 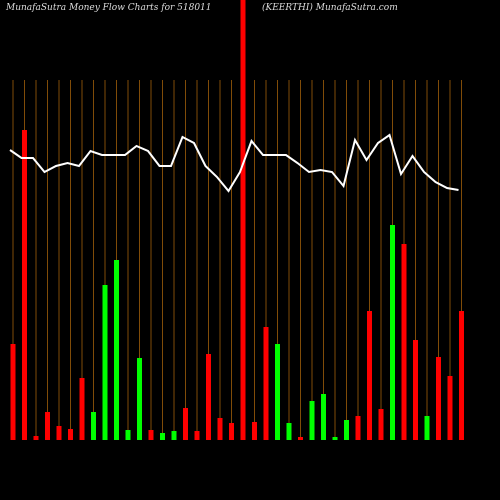 I want to click on money-flow-line, so click(x=234, y=163).